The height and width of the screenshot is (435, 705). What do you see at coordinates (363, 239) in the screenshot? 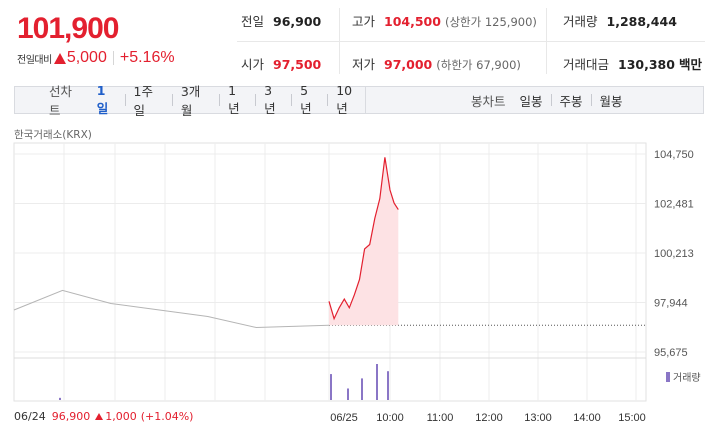
I see `today-price-line` at bounding box center [363, 239].